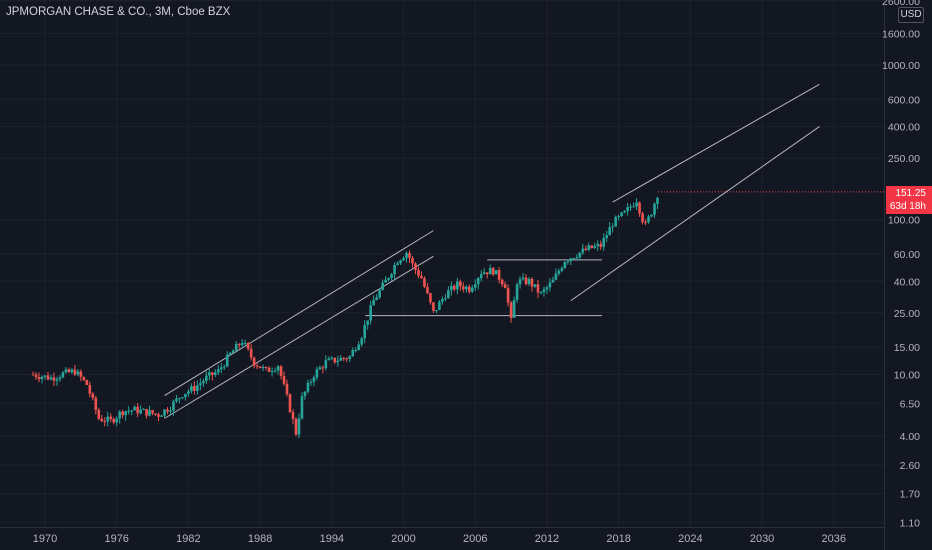 Image resolution: width=932 pixels, height=550 pixels. Describe the element at coordinates (547, 539) in the screenshot. I see `time-tick-label: 2012` at that location.